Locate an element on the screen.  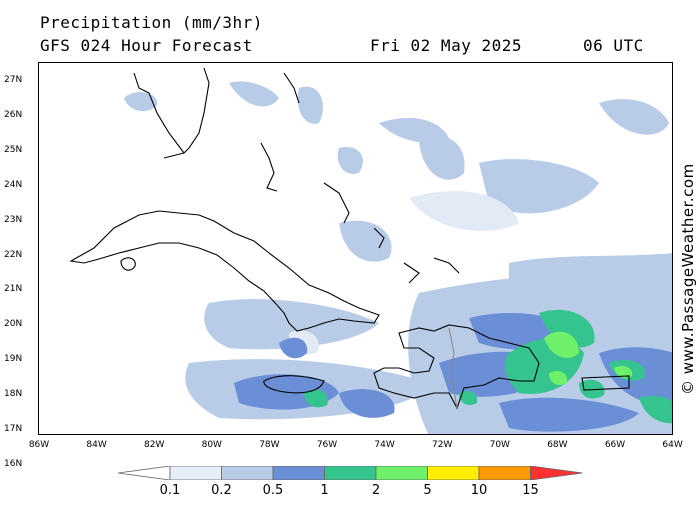
longitude-label: 76W is located at coordinates (327, 445).